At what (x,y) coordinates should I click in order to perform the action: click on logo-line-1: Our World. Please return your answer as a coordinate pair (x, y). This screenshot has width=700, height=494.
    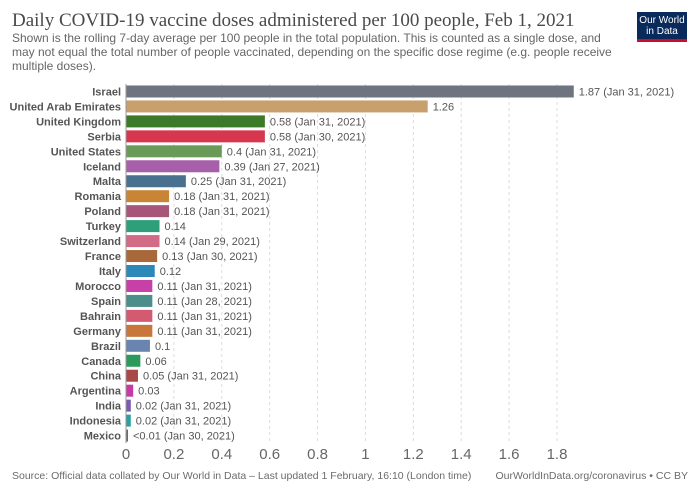
    Looking at the image, I should click on (662, 20).